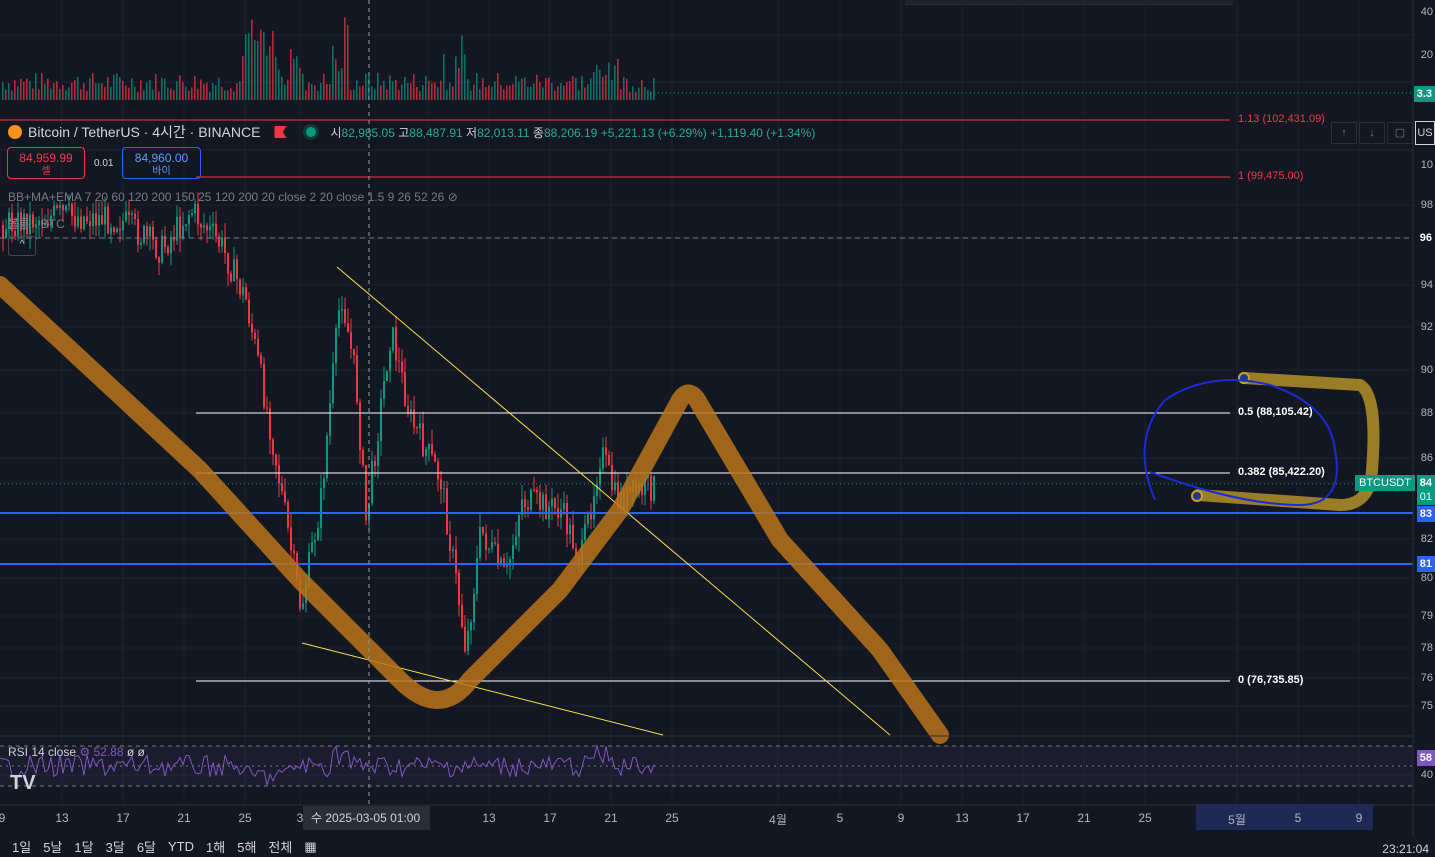 The width and height of the screenshot is (1435, 857). What do you see at coordinates (1197, 496) in the screenshot?
I see `brush-handle-end` at bounding box center [1197, 496].